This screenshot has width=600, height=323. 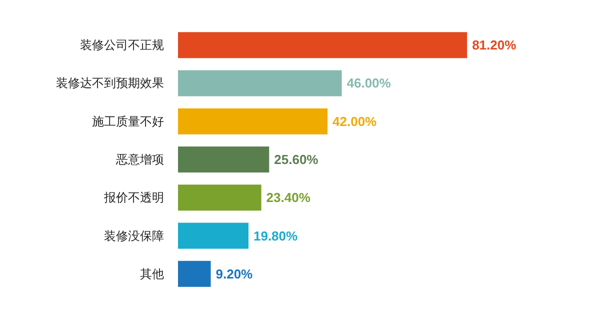 I want to click on y-tick-label: 装修公司不正规, so click(x=122, y=45).